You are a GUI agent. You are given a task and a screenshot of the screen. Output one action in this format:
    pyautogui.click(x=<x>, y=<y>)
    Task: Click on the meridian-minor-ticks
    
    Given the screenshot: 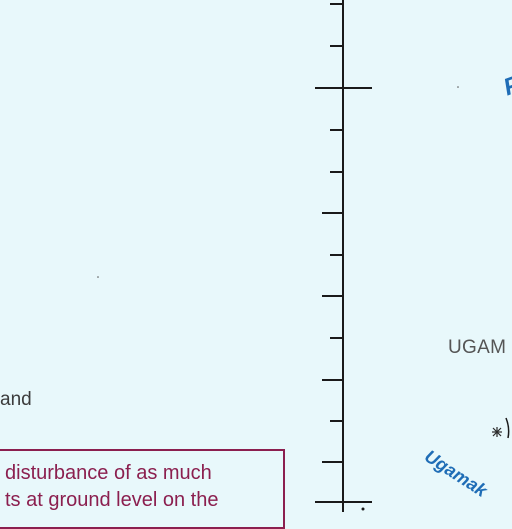 What is the action you would take?
    pyautogui.click(x=332, y=233)
    